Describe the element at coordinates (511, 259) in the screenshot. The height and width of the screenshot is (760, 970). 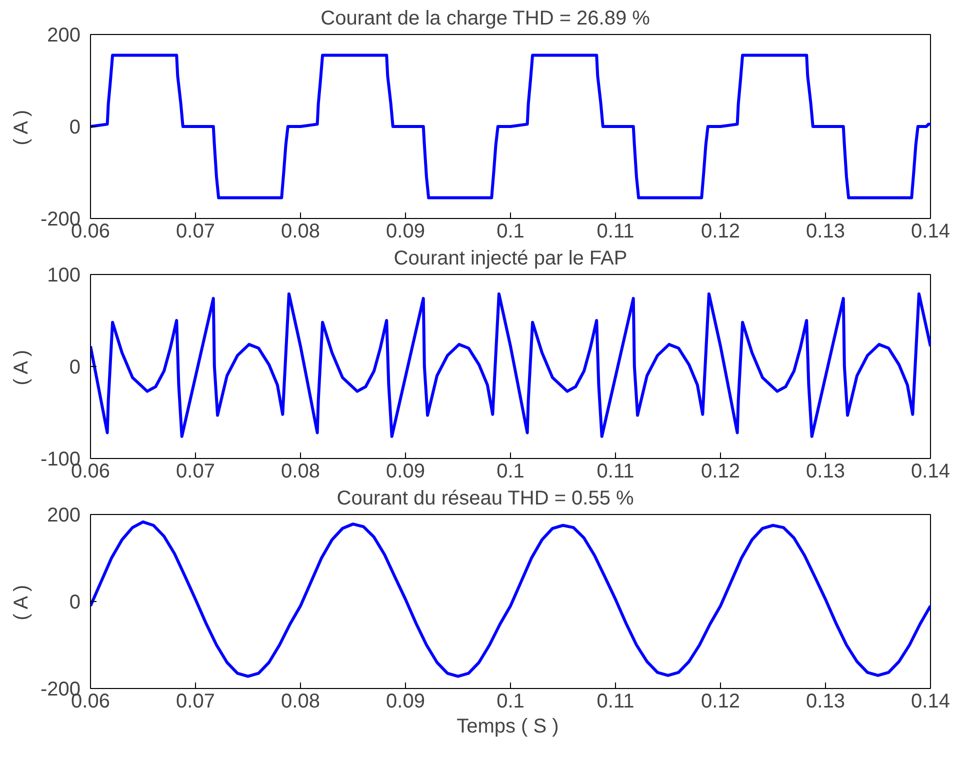
I see `chart-title: Courant injecté par le FAP` at that location.